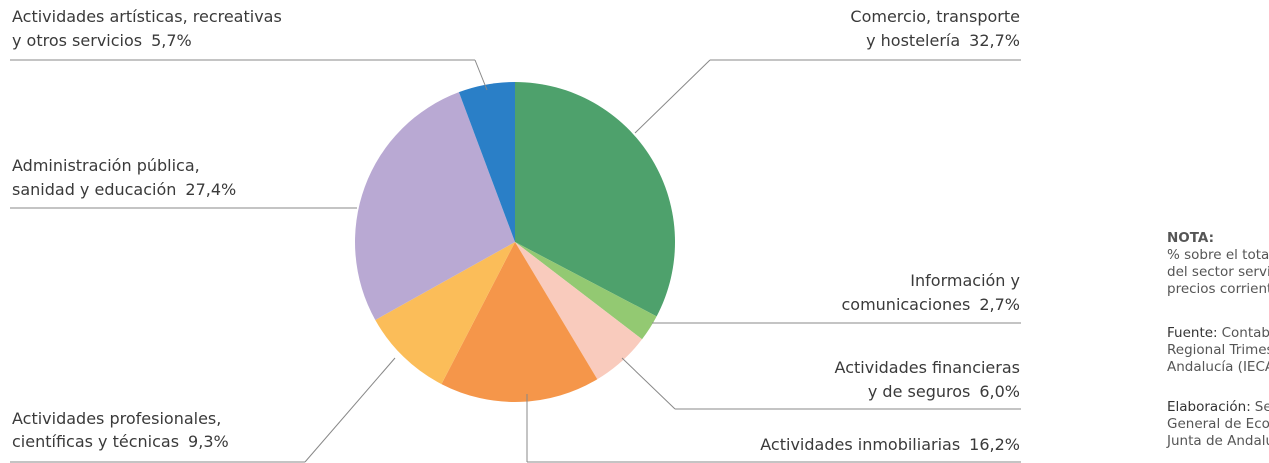 This screenshot has width=1269, height=463. What do you see at coordinates (1218, 350) in the screenshot?
I see `note-line: Regional Trimestral de` at bounding box center [1218, 350].